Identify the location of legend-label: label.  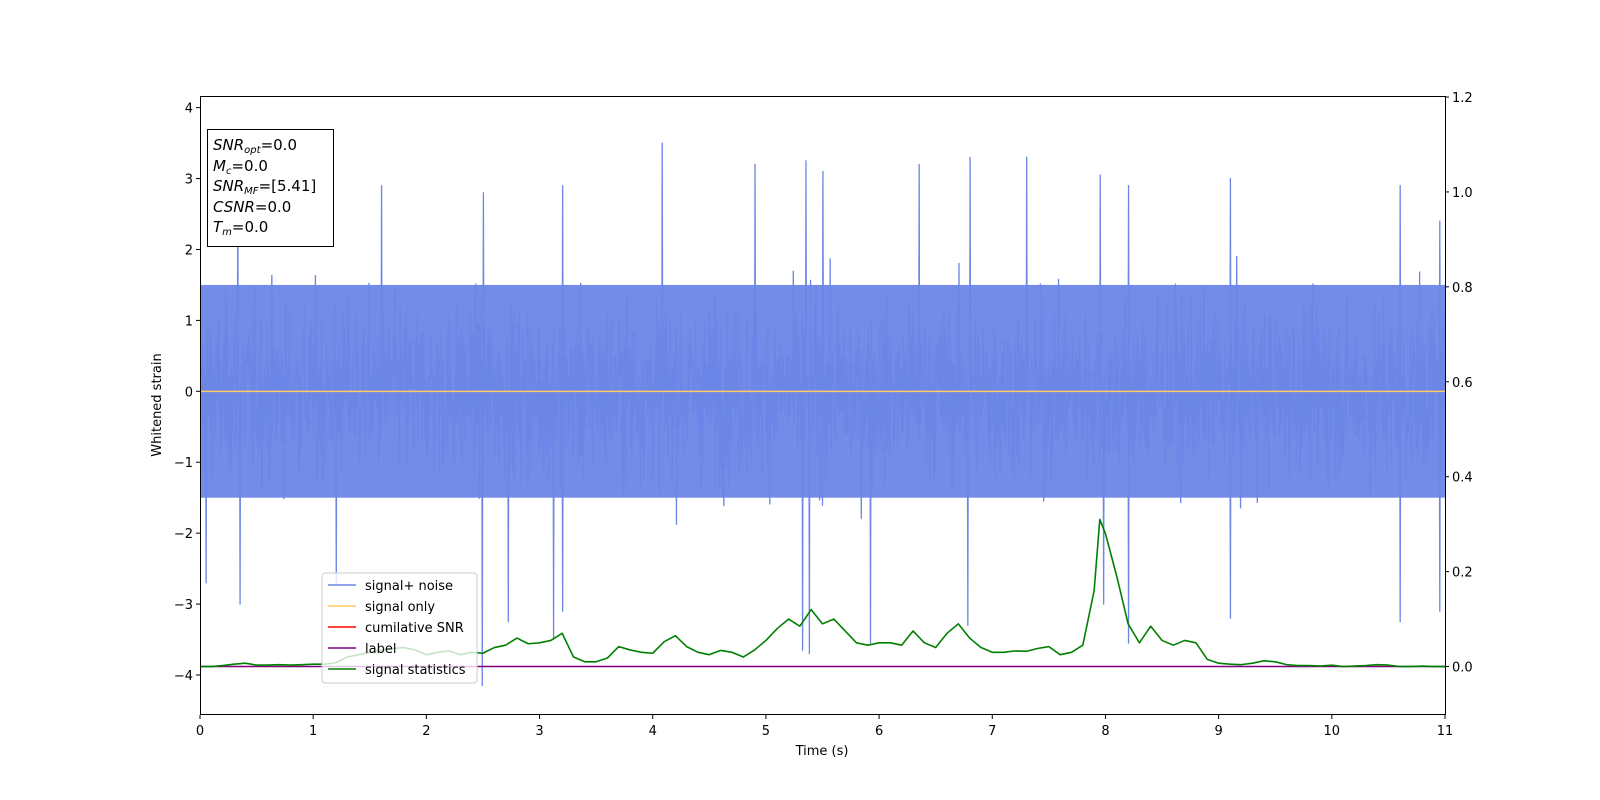
(380, 649).